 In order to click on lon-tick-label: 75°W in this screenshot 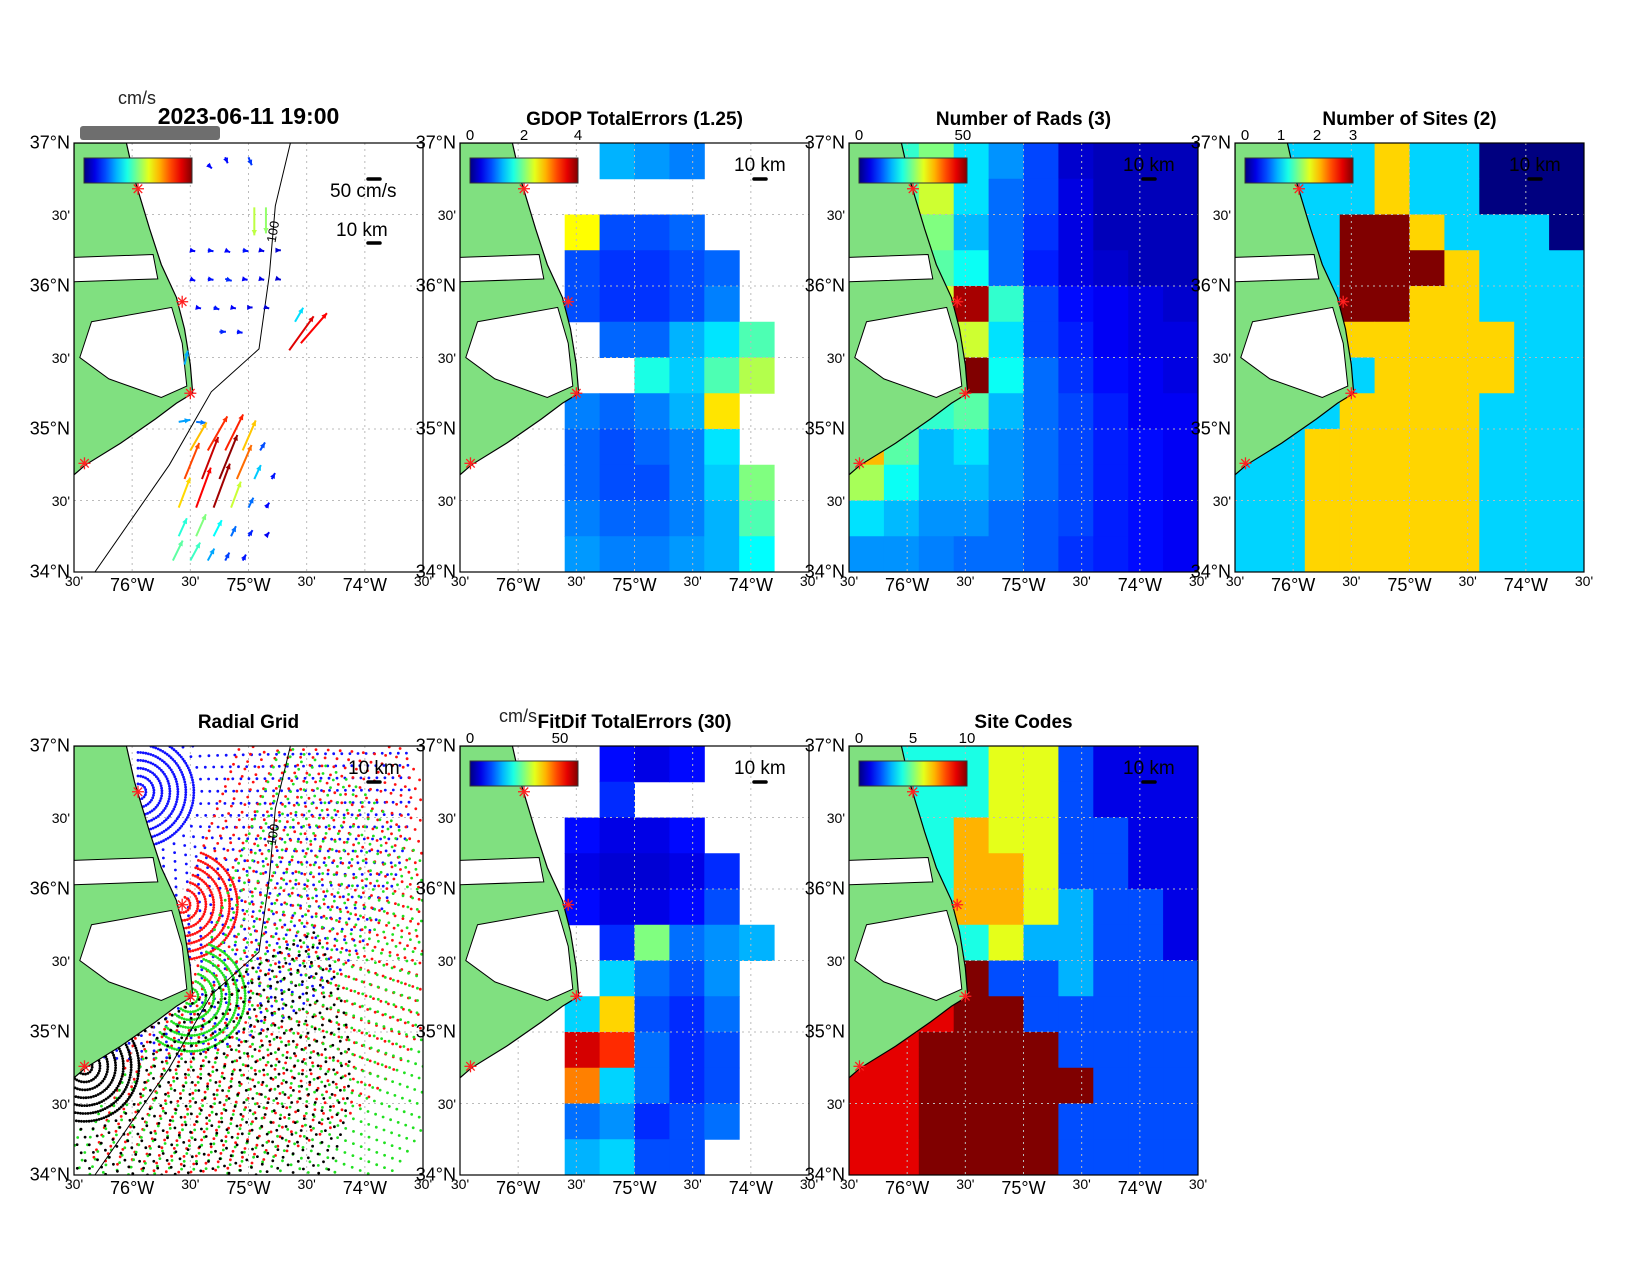, I will do `click(248, 585)`.